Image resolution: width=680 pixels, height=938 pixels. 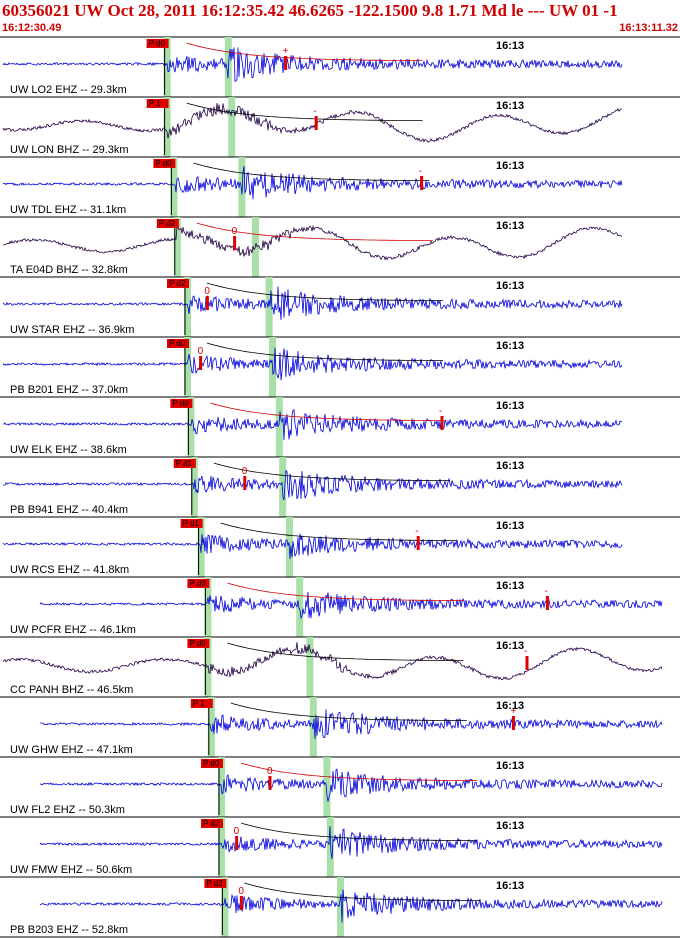 I want to click on pick-mark-label: +, so click(x=286, y=51).